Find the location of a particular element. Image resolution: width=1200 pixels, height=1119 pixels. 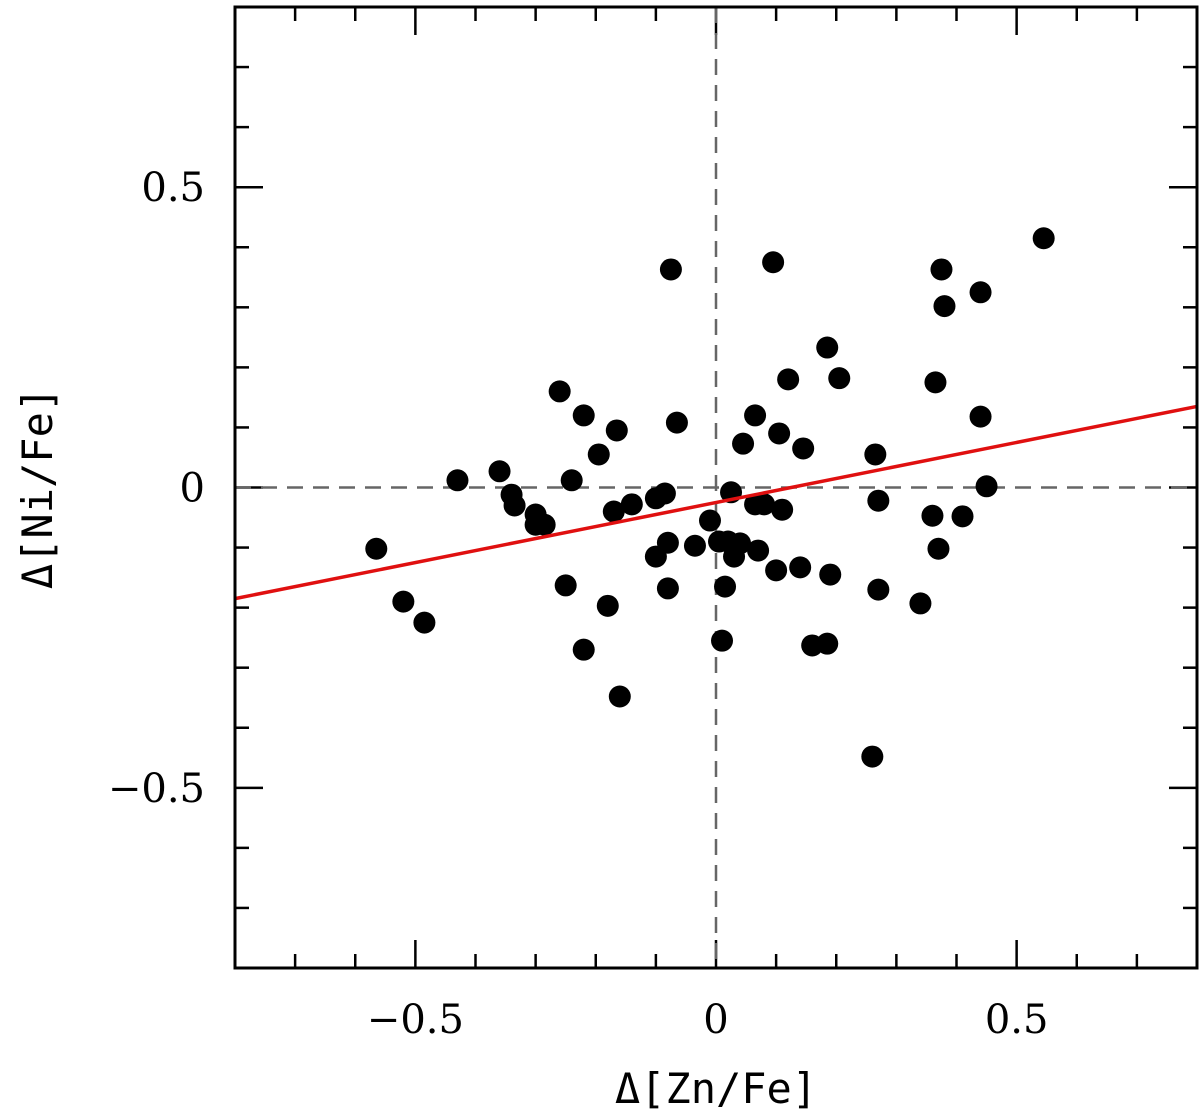

regression-fit-line is located at coordinates (716, 502).